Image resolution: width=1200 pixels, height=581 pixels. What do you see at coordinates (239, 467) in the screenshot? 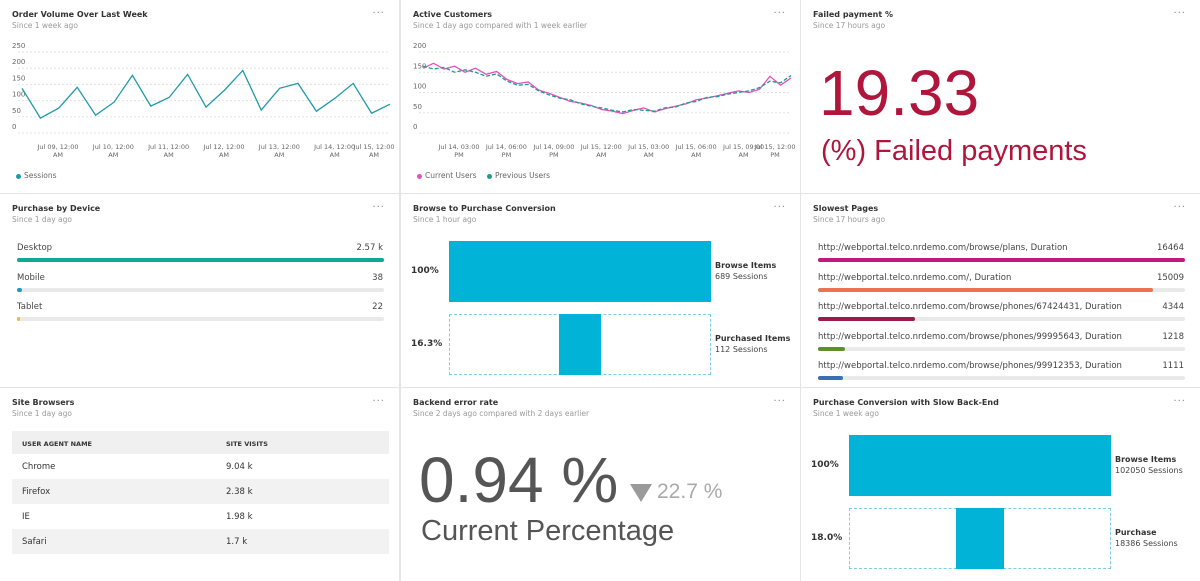
I see `table-cell: 9.04 k` at bounding box center [239, 467].